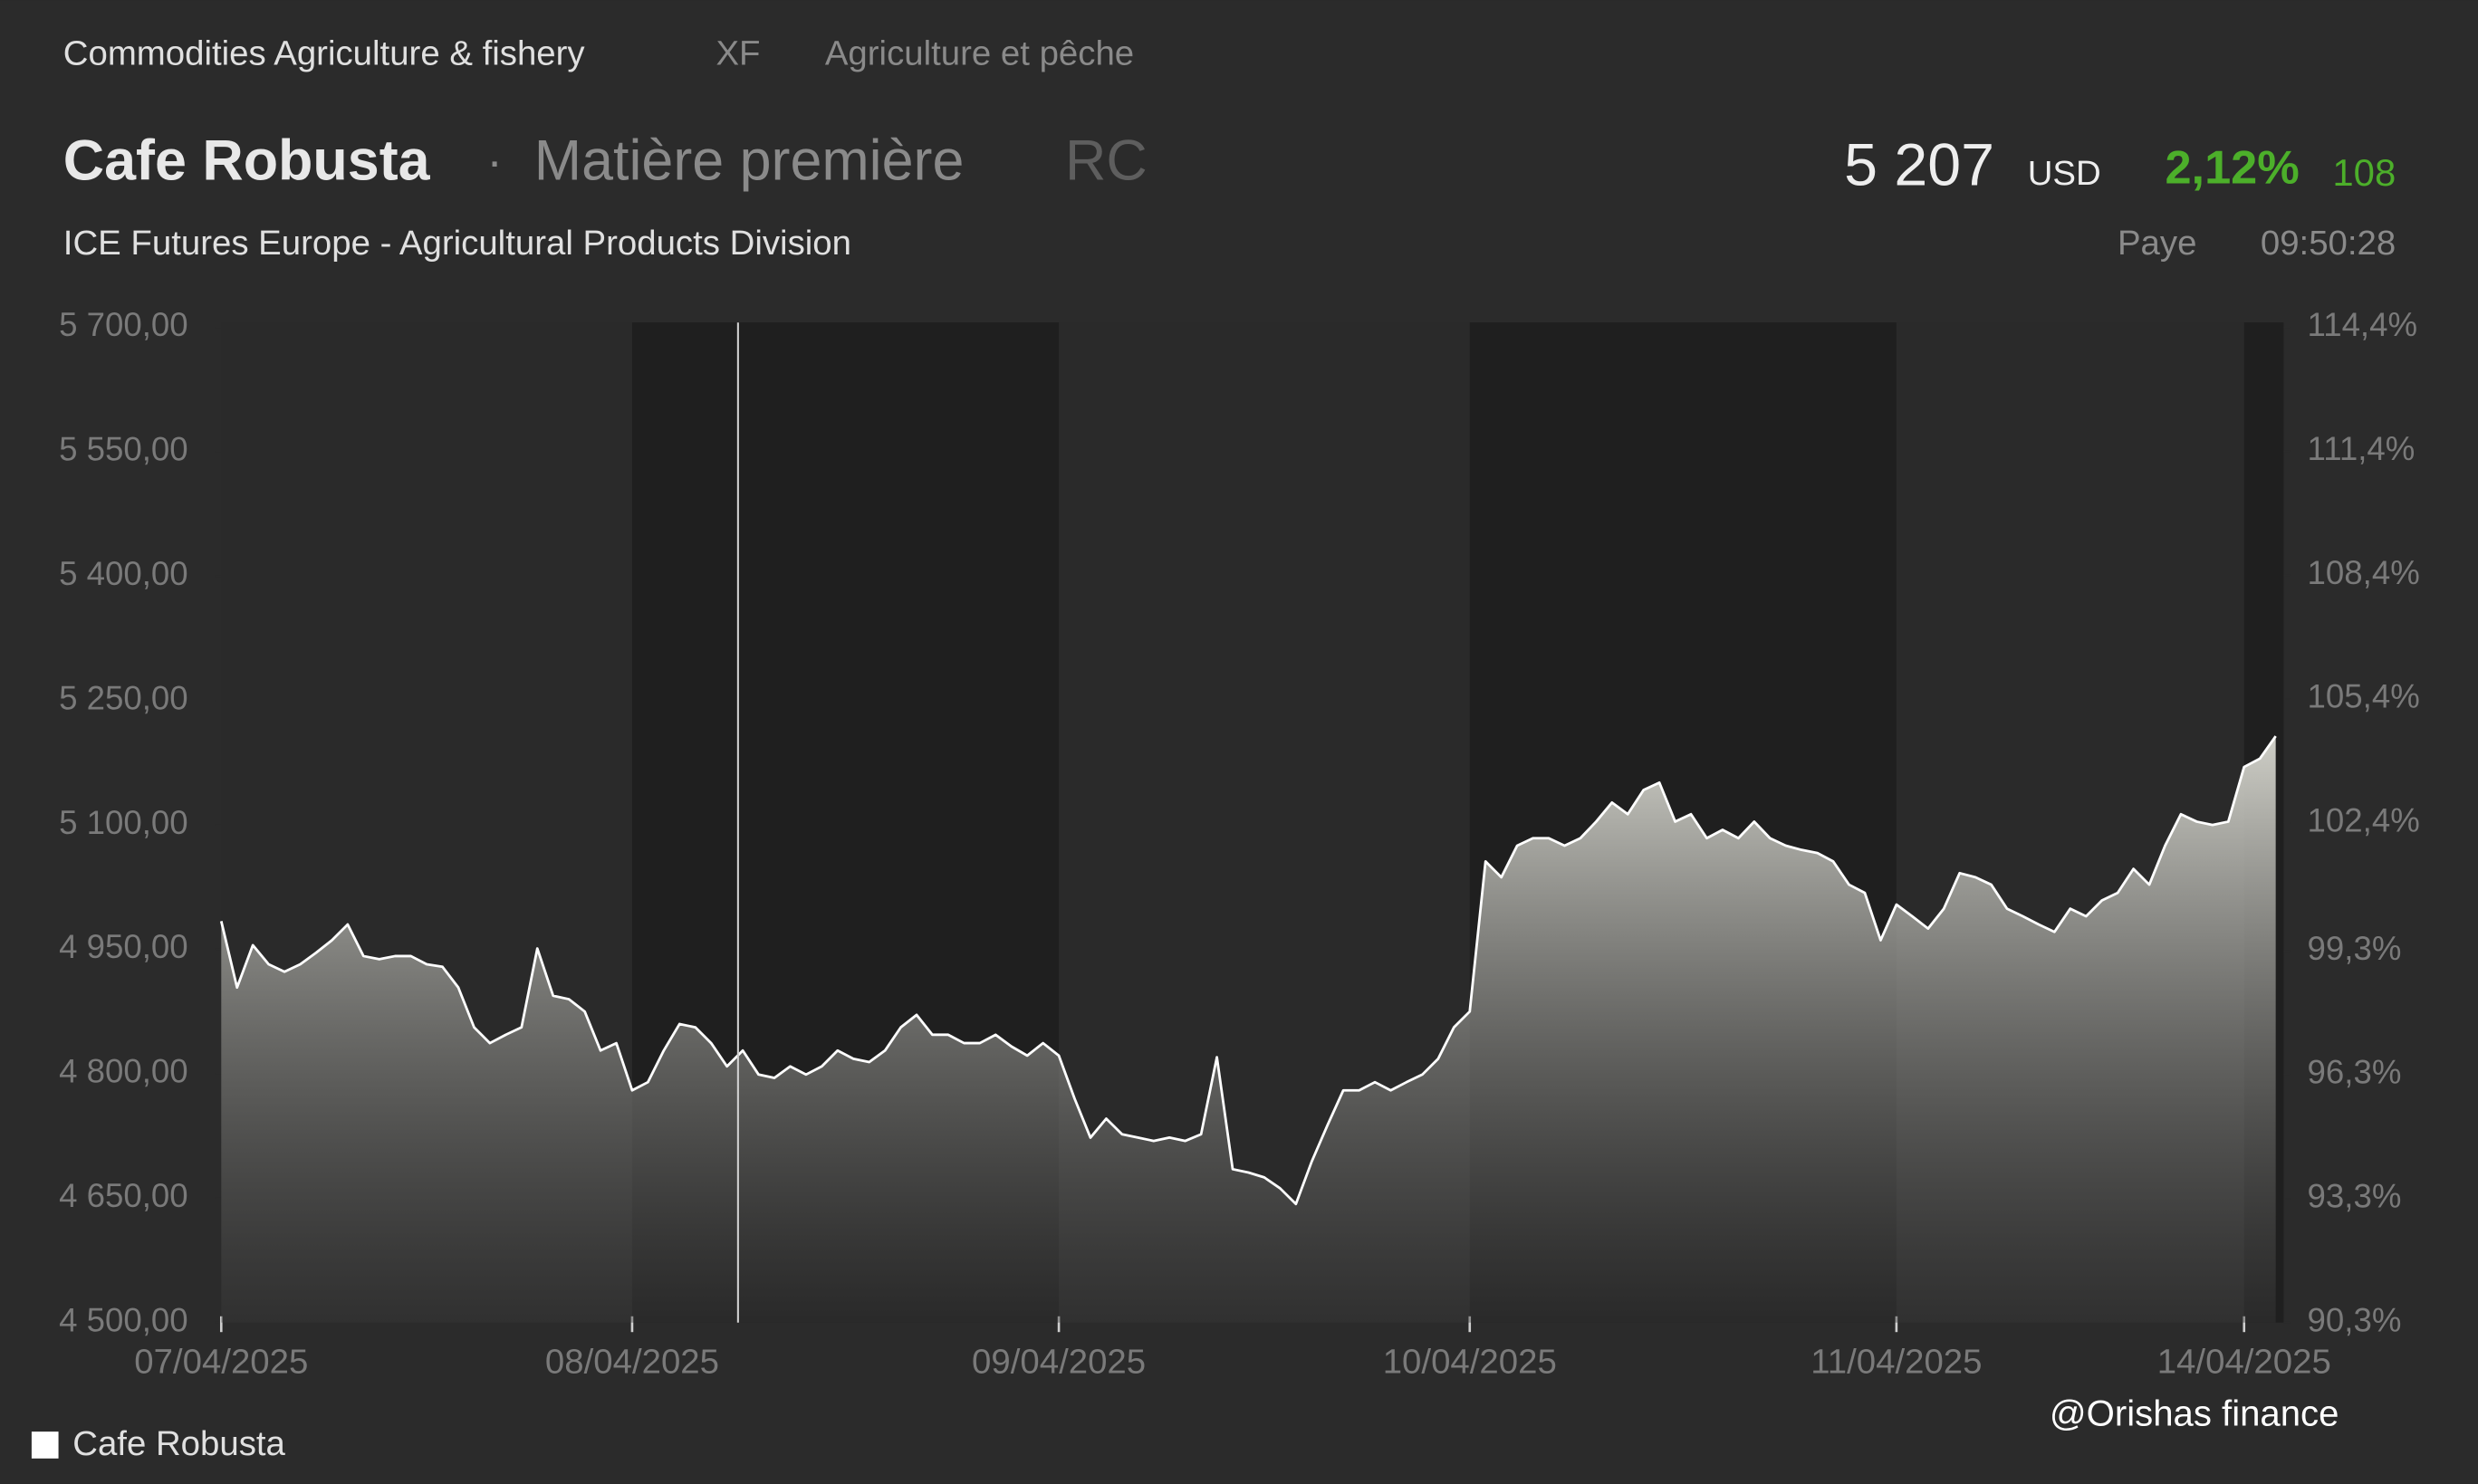  I want to click on y2-tick-label: 90,3%, so click(2355, 1319).